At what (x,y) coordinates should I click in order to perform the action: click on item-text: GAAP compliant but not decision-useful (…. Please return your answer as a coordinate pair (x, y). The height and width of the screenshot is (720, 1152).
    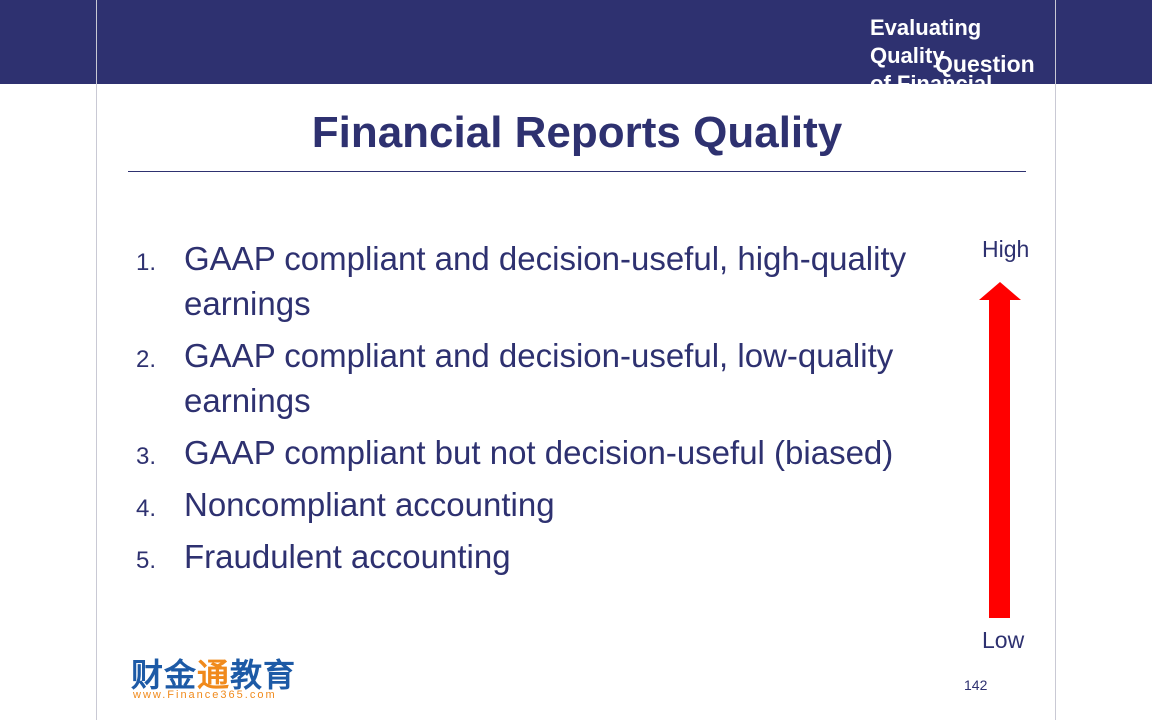
    Looking at the image, I should click on (539, 452).